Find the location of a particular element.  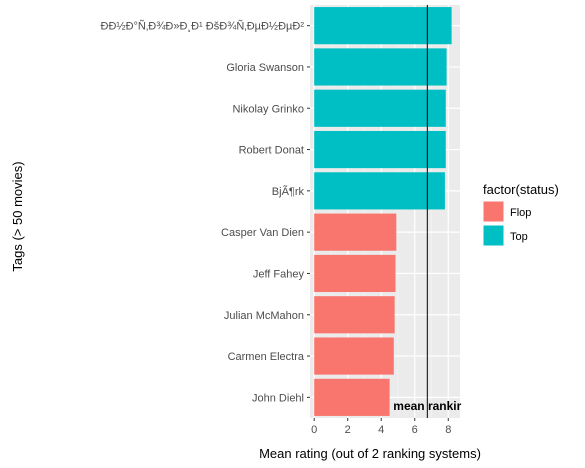

y-tick-label: Gloria Swanson is located at coordinates (265, 68).